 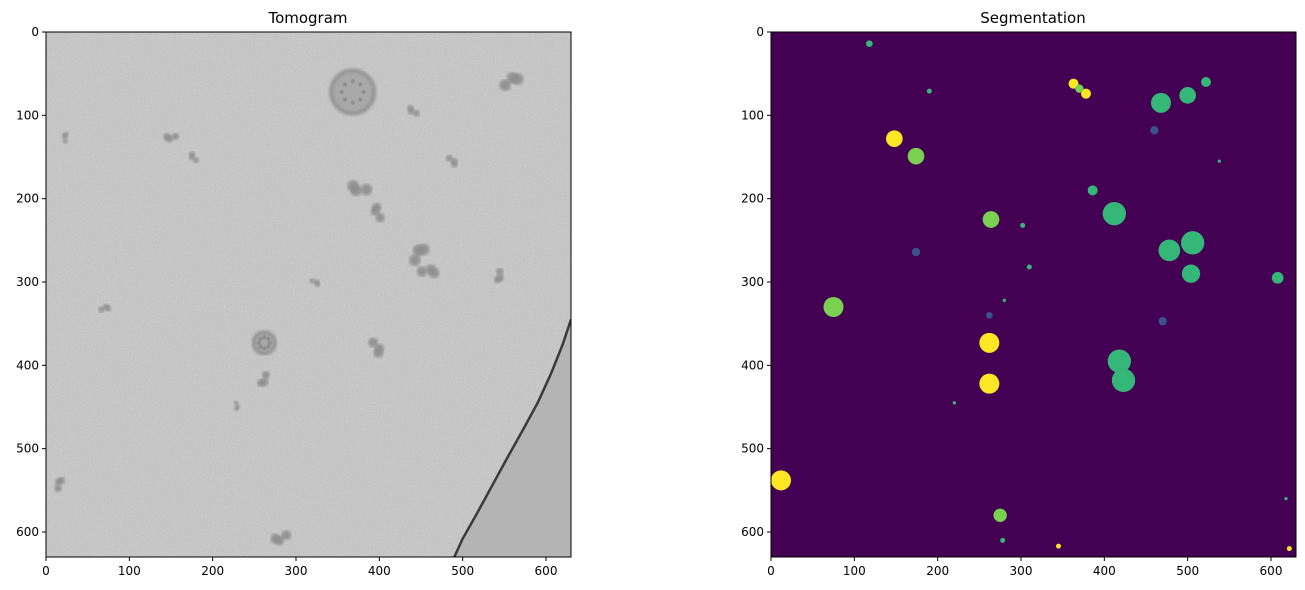 I want to click on membrane-region, so click(x=512, y=438).